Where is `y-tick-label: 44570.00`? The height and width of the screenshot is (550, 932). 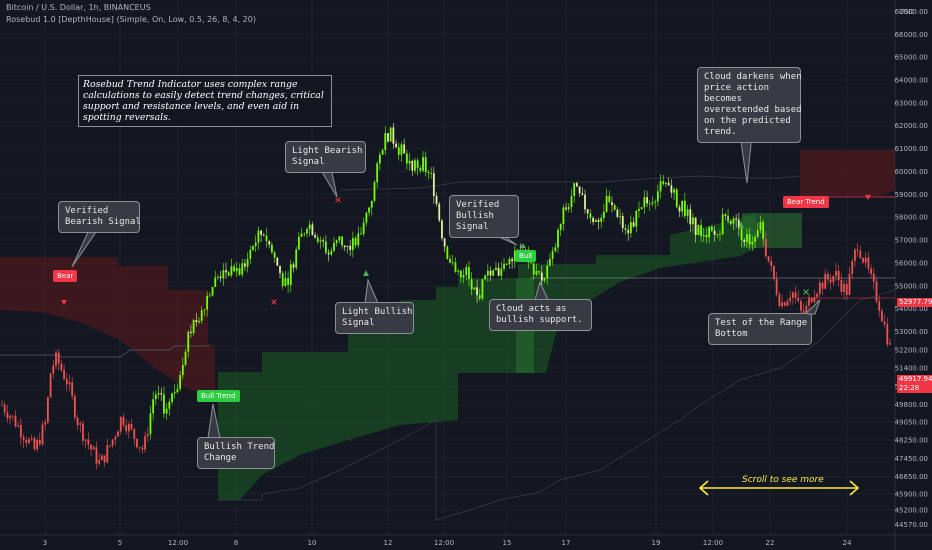
y-tick-label: 44570.00 is located at coordinates (911, 525).